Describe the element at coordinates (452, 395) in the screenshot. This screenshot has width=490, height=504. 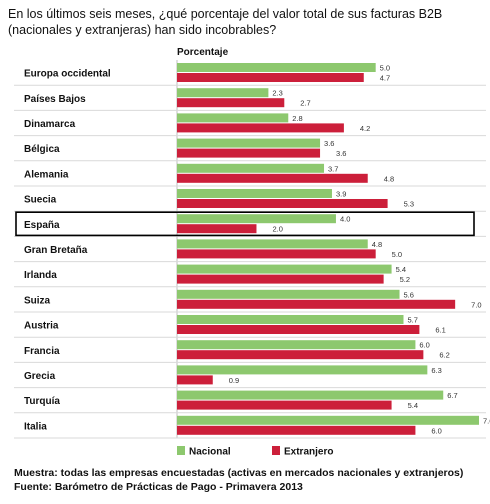
I see `value-label-nacional: 6.7` at that location.